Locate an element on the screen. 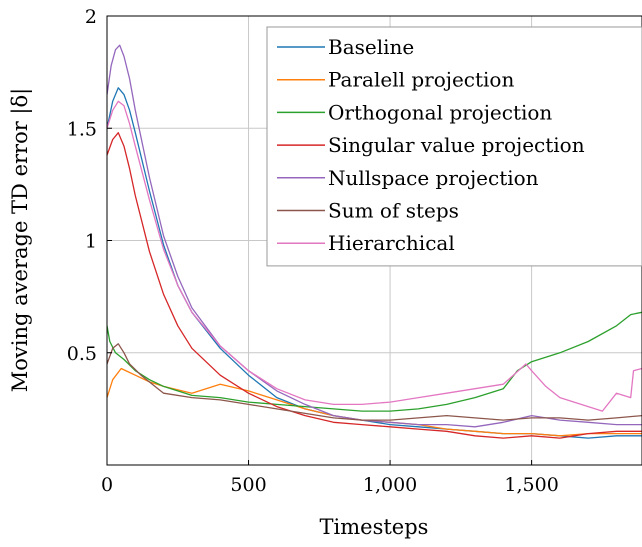 The image size is (642, 547). x-tick-label: 1,000 is located at coordinates (390, 485).